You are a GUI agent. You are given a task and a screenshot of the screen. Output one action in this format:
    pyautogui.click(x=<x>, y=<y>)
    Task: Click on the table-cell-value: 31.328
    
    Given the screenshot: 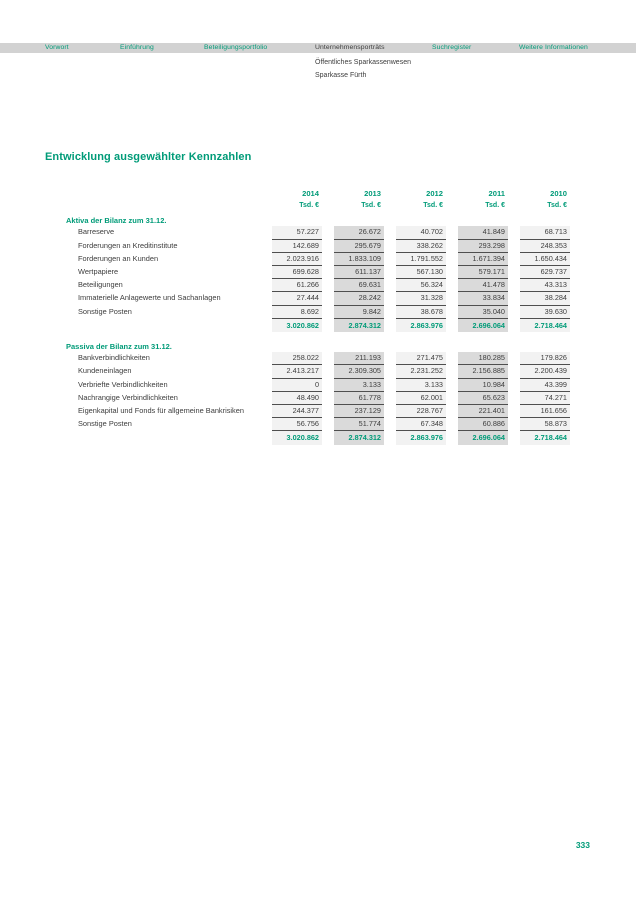 What is the action you would take?
    pyautogui.click(x=421, y=299)
    